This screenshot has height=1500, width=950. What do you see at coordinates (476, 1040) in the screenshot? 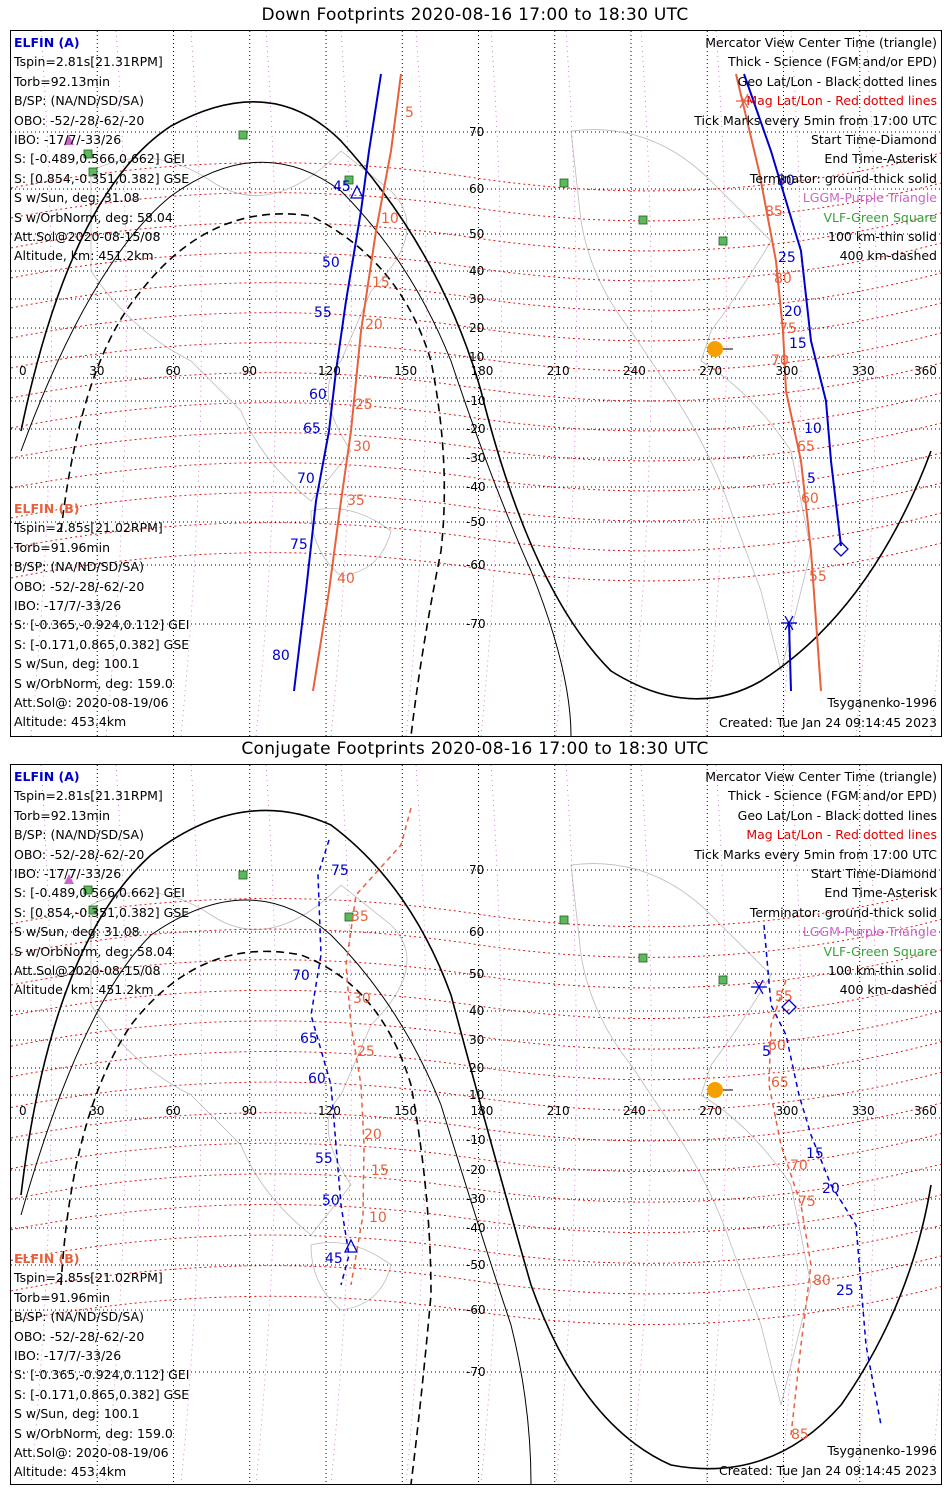
I see `lat-tick-label: 30` at bounding box center [476, 1040].